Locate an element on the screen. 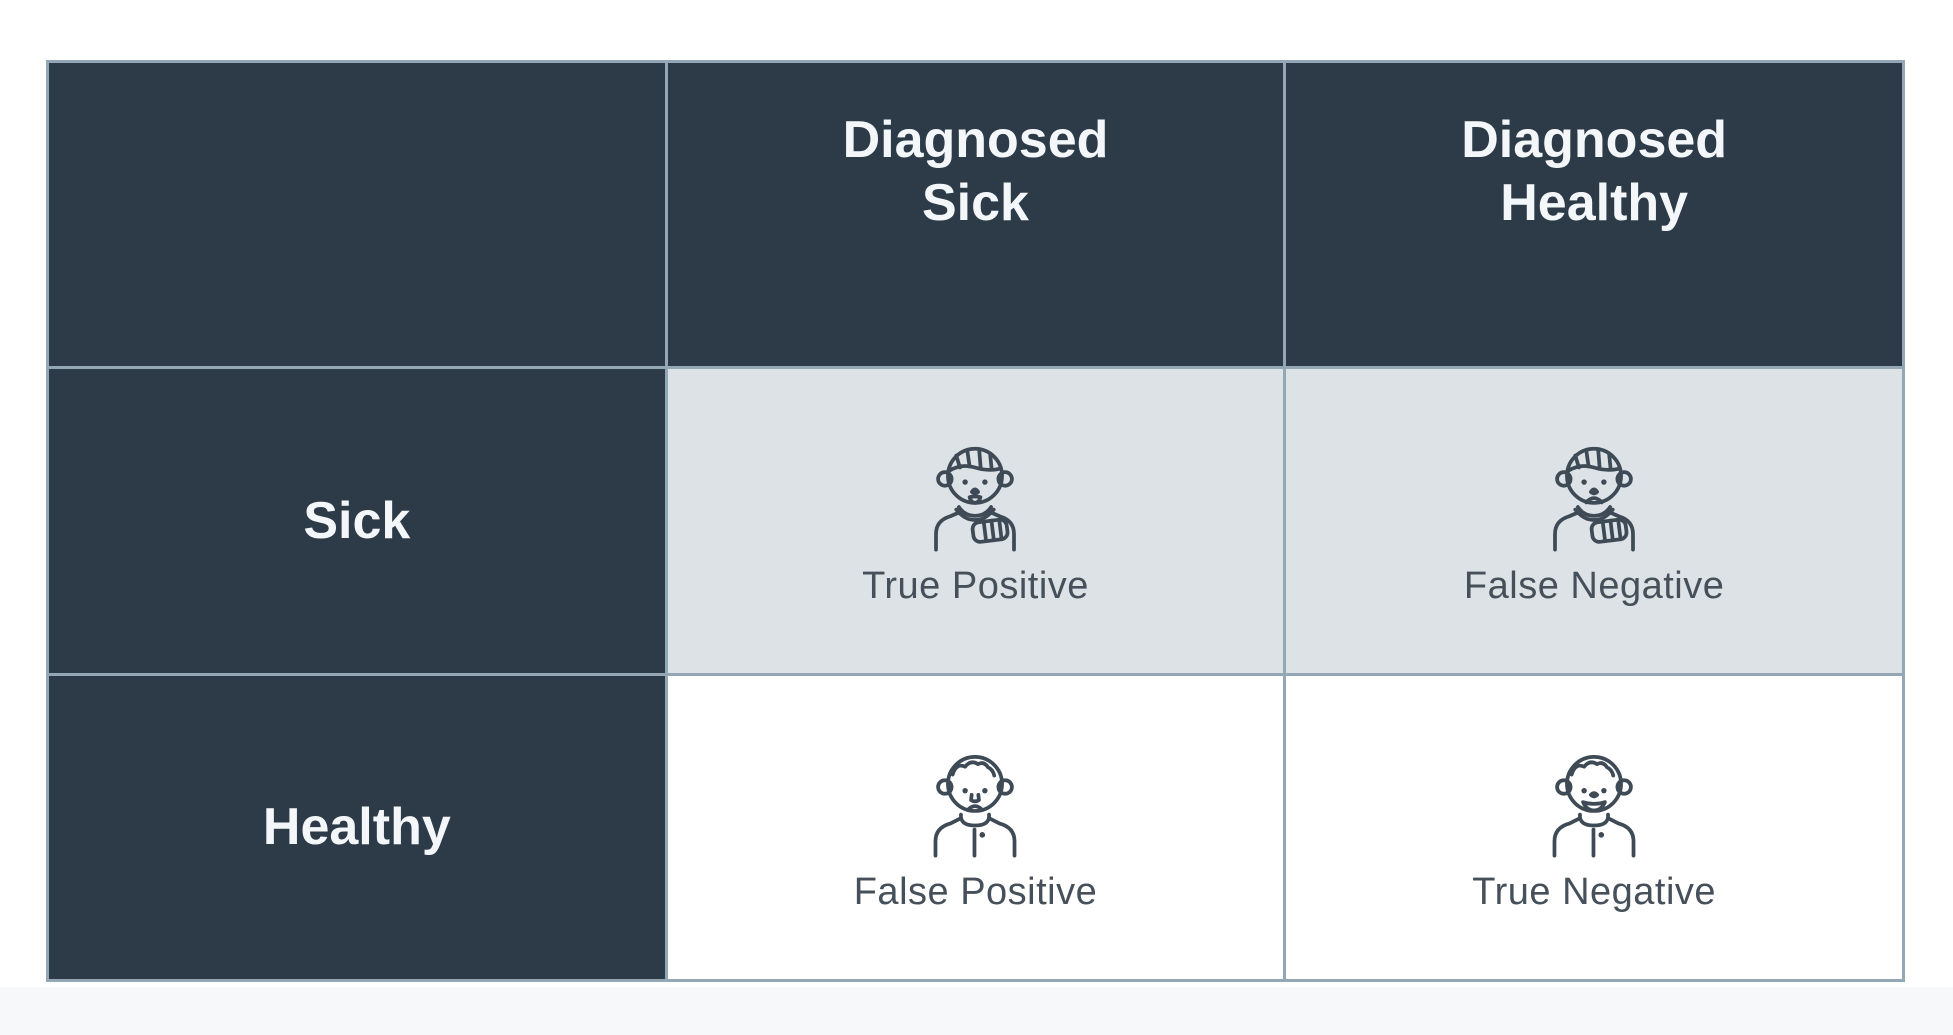 This screenshot has width=1953, height=1035. cell-label: True Positive is located at coordinates (975, 585).